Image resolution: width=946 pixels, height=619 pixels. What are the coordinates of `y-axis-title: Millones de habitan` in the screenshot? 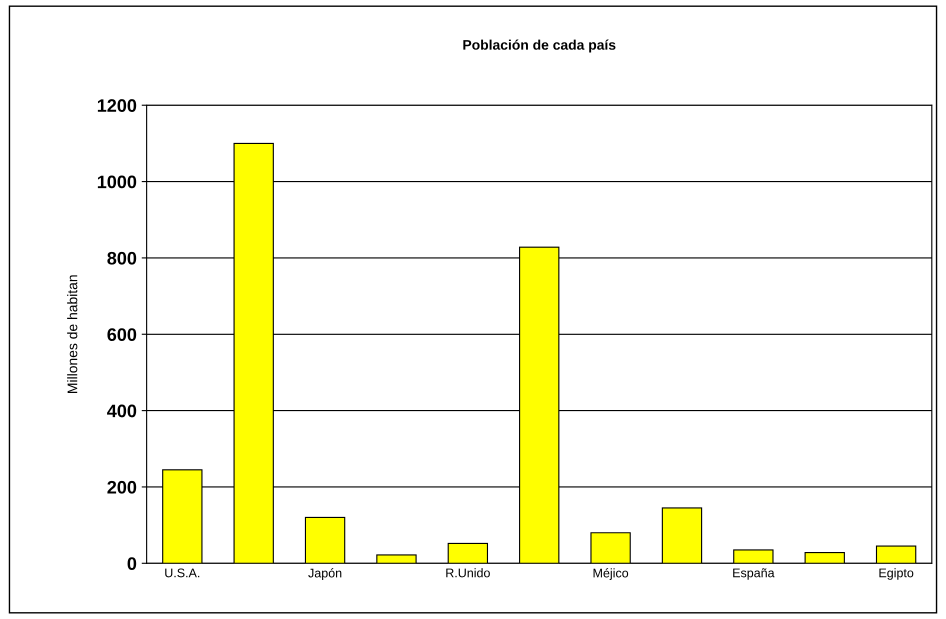 It's located at (72, 334).